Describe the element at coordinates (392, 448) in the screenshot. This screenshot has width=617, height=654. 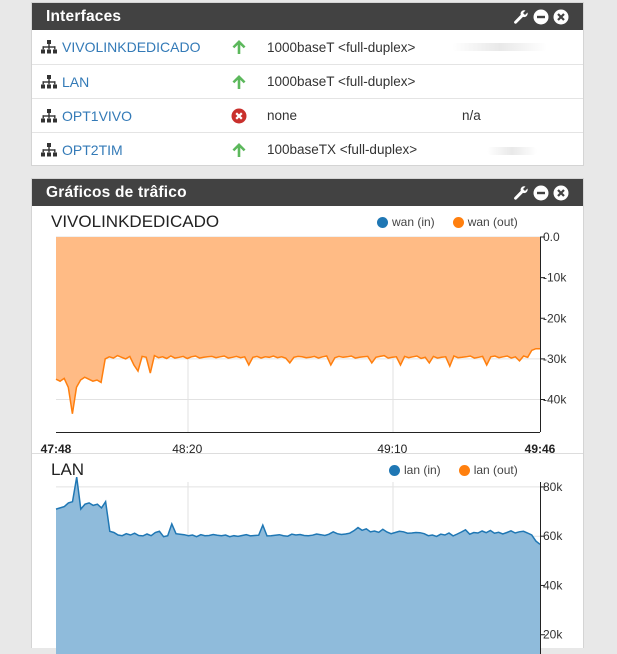
I see `x-tick-label: 49:10` at that location.